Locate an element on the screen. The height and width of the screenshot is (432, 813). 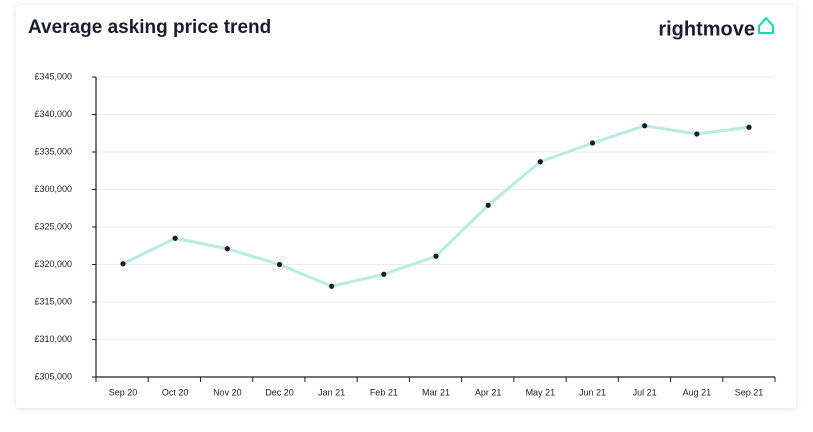
y-tick-label: £340,000 is located at coordinates (53, 114).